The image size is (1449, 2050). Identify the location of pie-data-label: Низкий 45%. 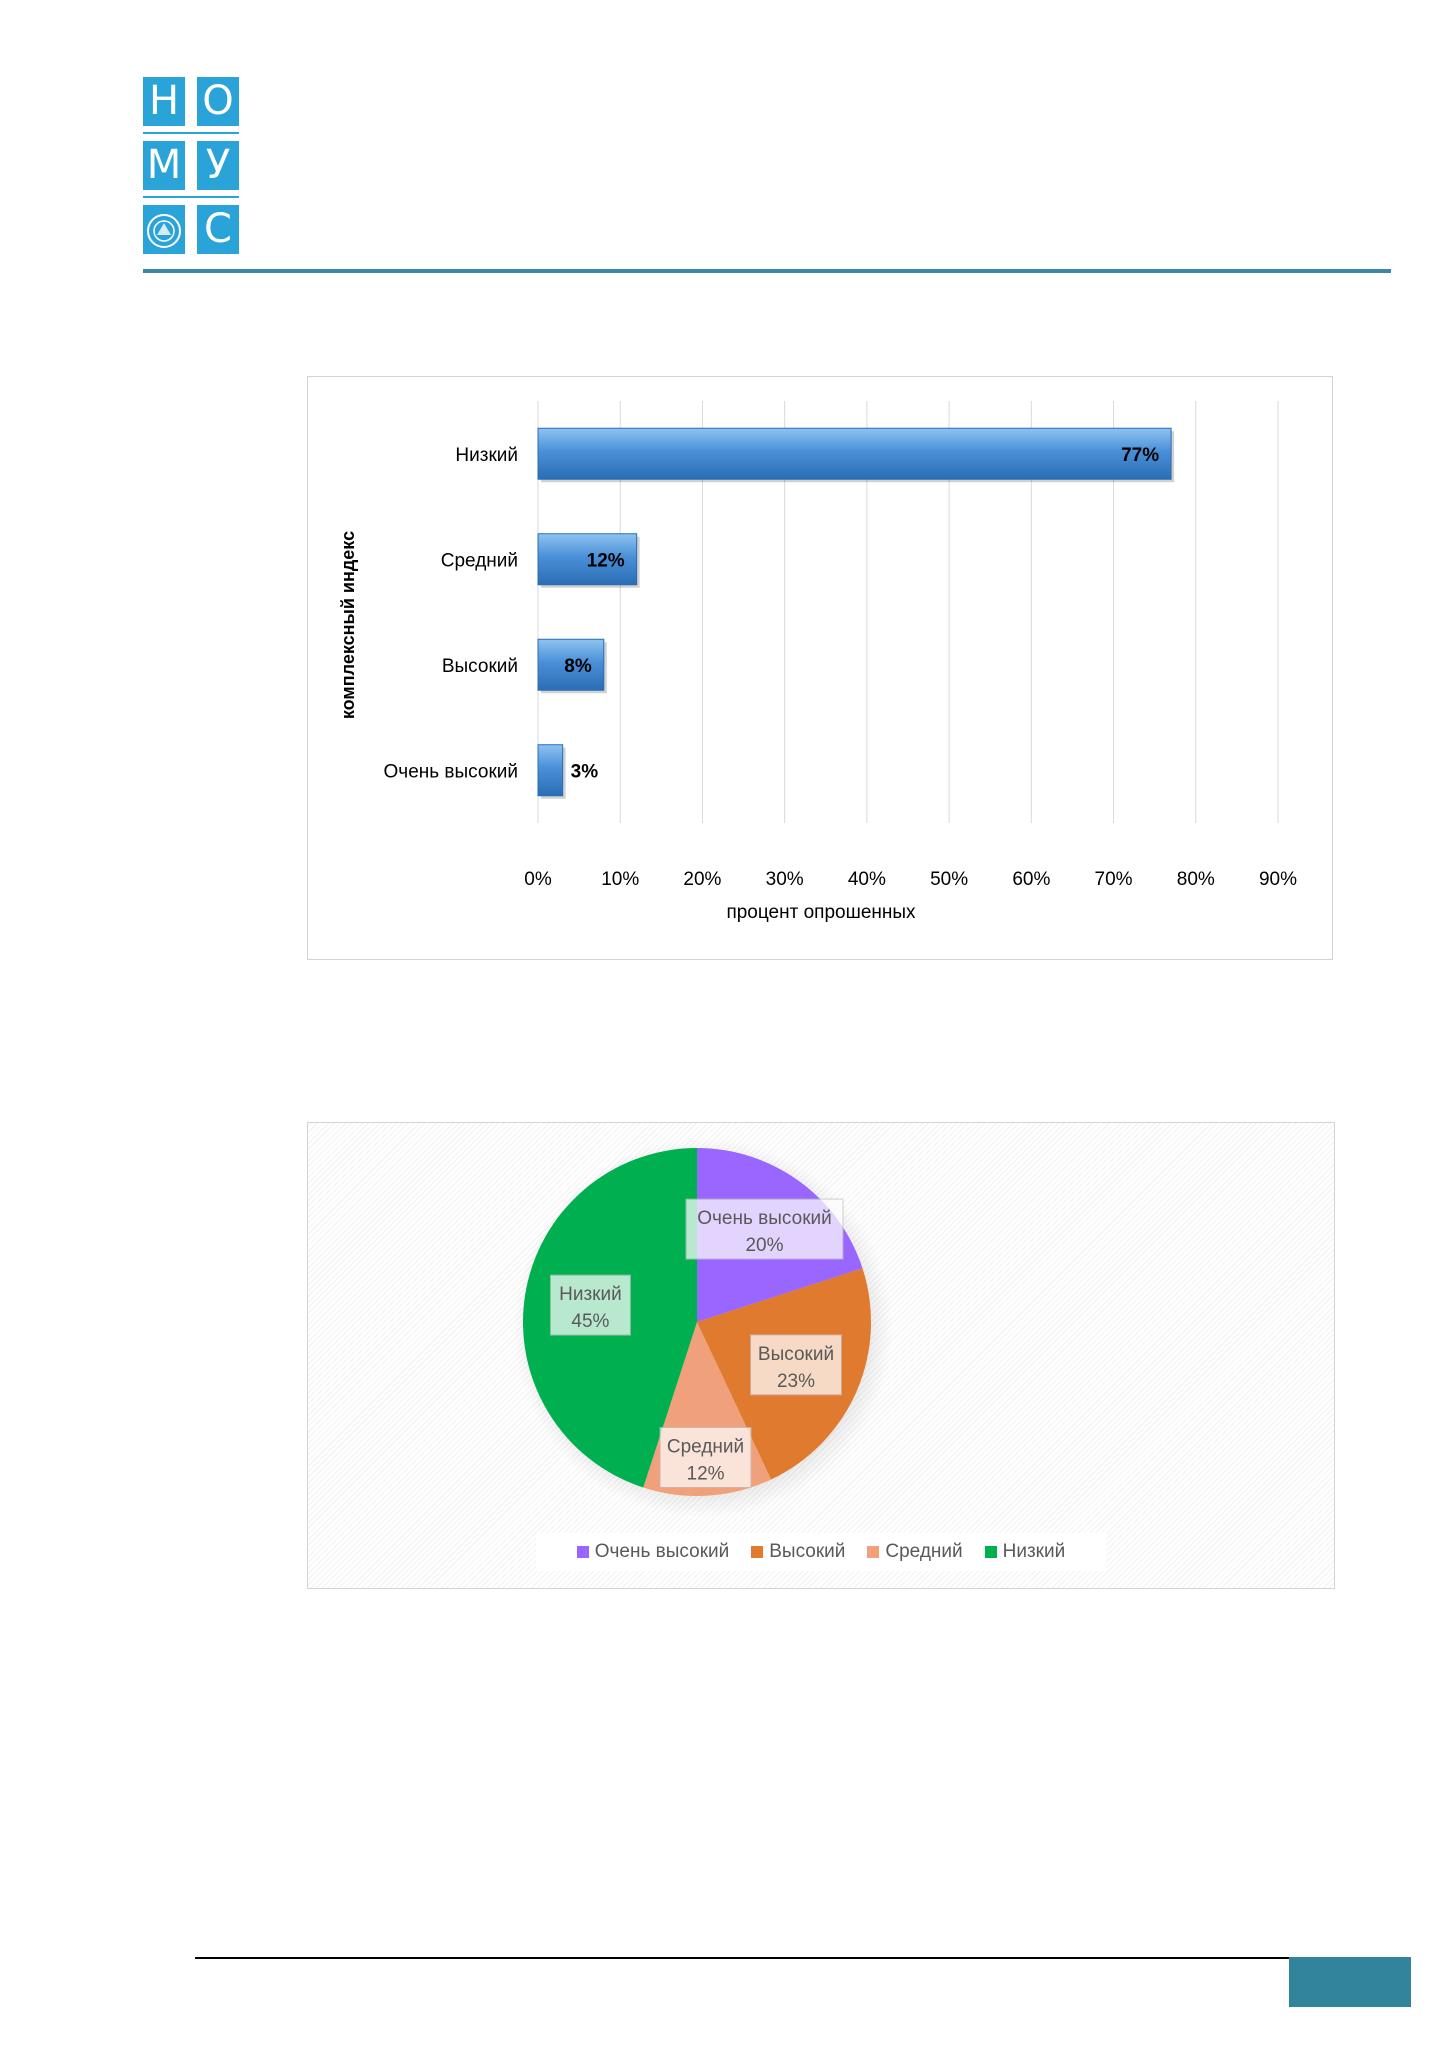
(590, 1305).